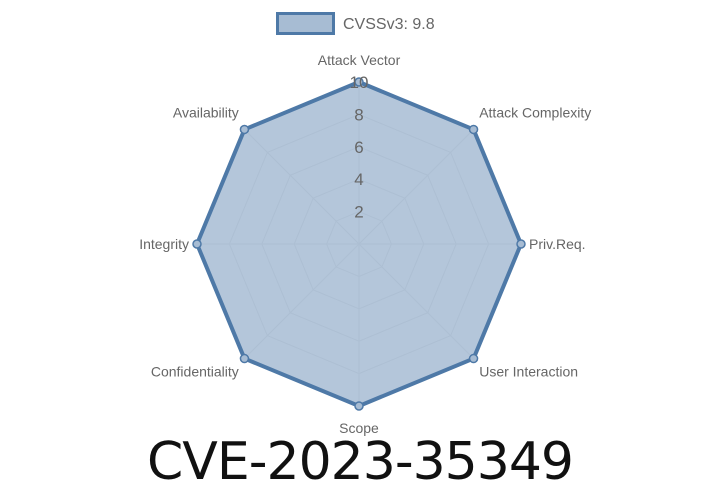 This screenshot has width=720, height=504. What do you see at coordinates (195, 372) in the screenshot?
I see `axis-label: Confidentiality` at bounding box center [195, 372].